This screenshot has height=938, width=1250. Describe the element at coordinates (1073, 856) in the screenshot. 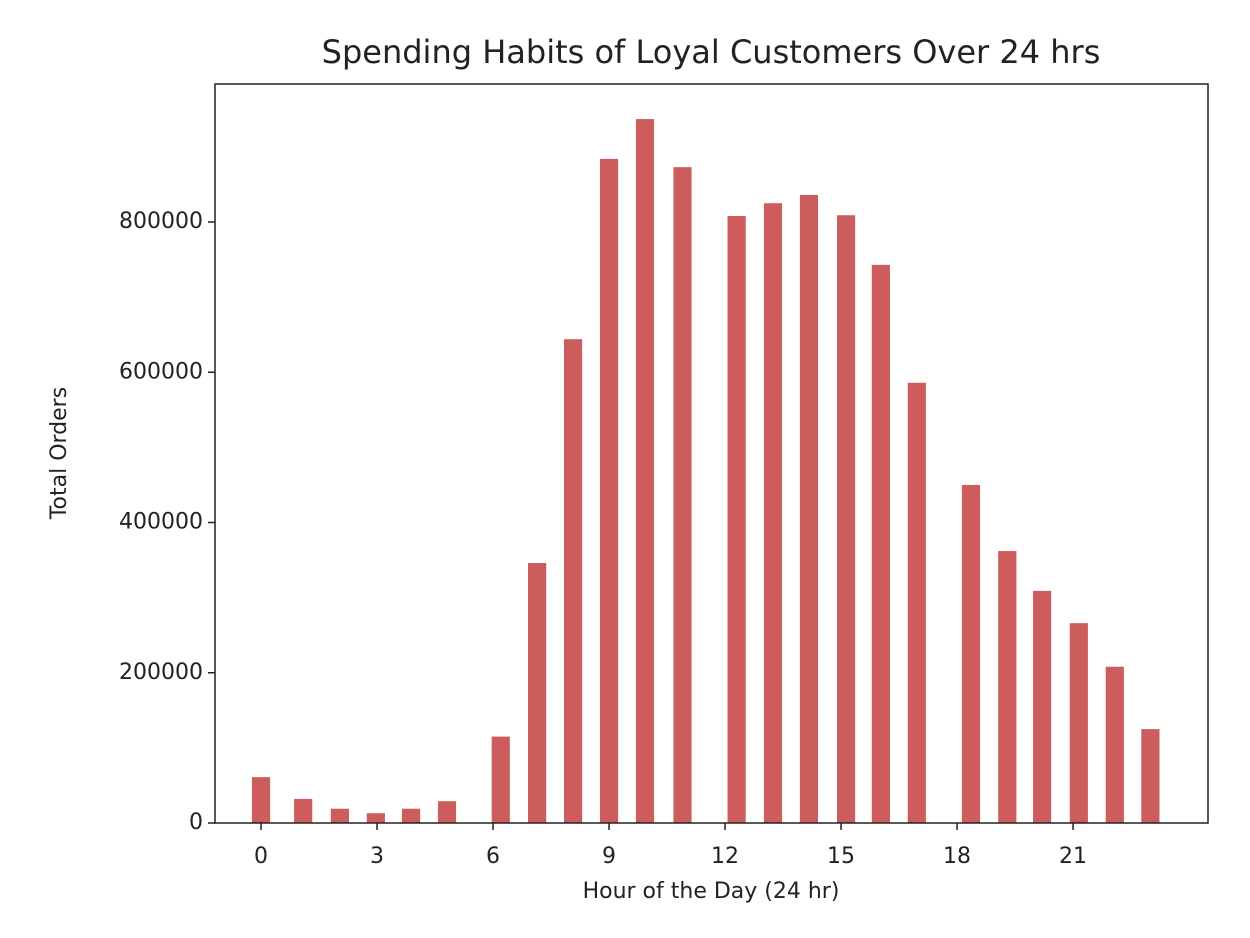

I see `x-tick-label: 21` at that location.